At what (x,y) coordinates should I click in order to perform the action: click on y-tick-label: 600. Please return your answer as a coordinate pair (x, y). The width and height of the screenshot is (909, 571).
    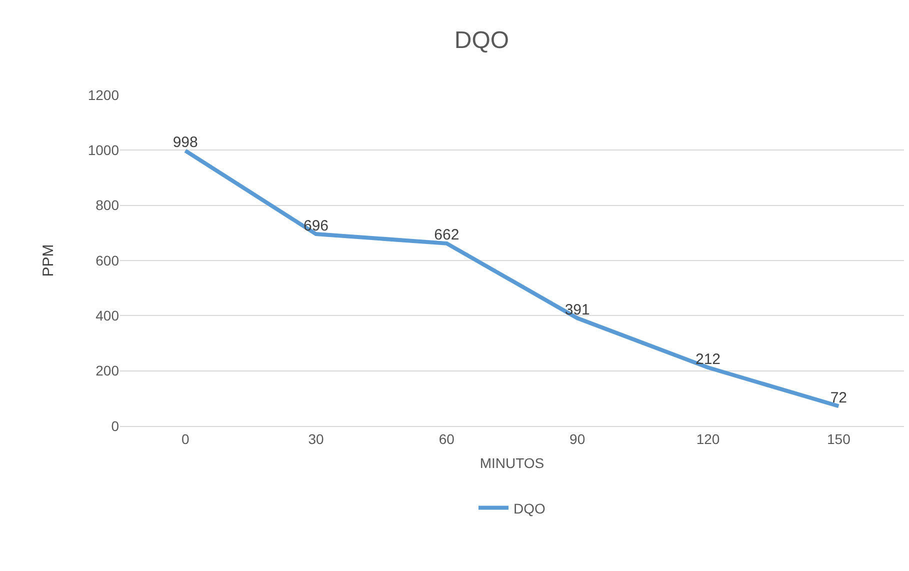
    Looking at the image, I should click on (108, 260).